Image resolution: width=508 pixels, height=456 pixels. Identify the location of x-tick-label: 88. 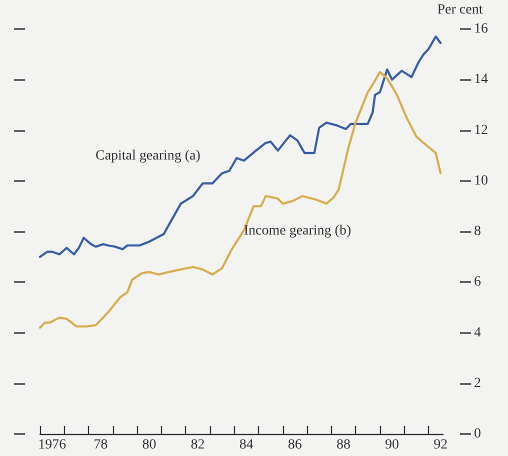
(343, 445).